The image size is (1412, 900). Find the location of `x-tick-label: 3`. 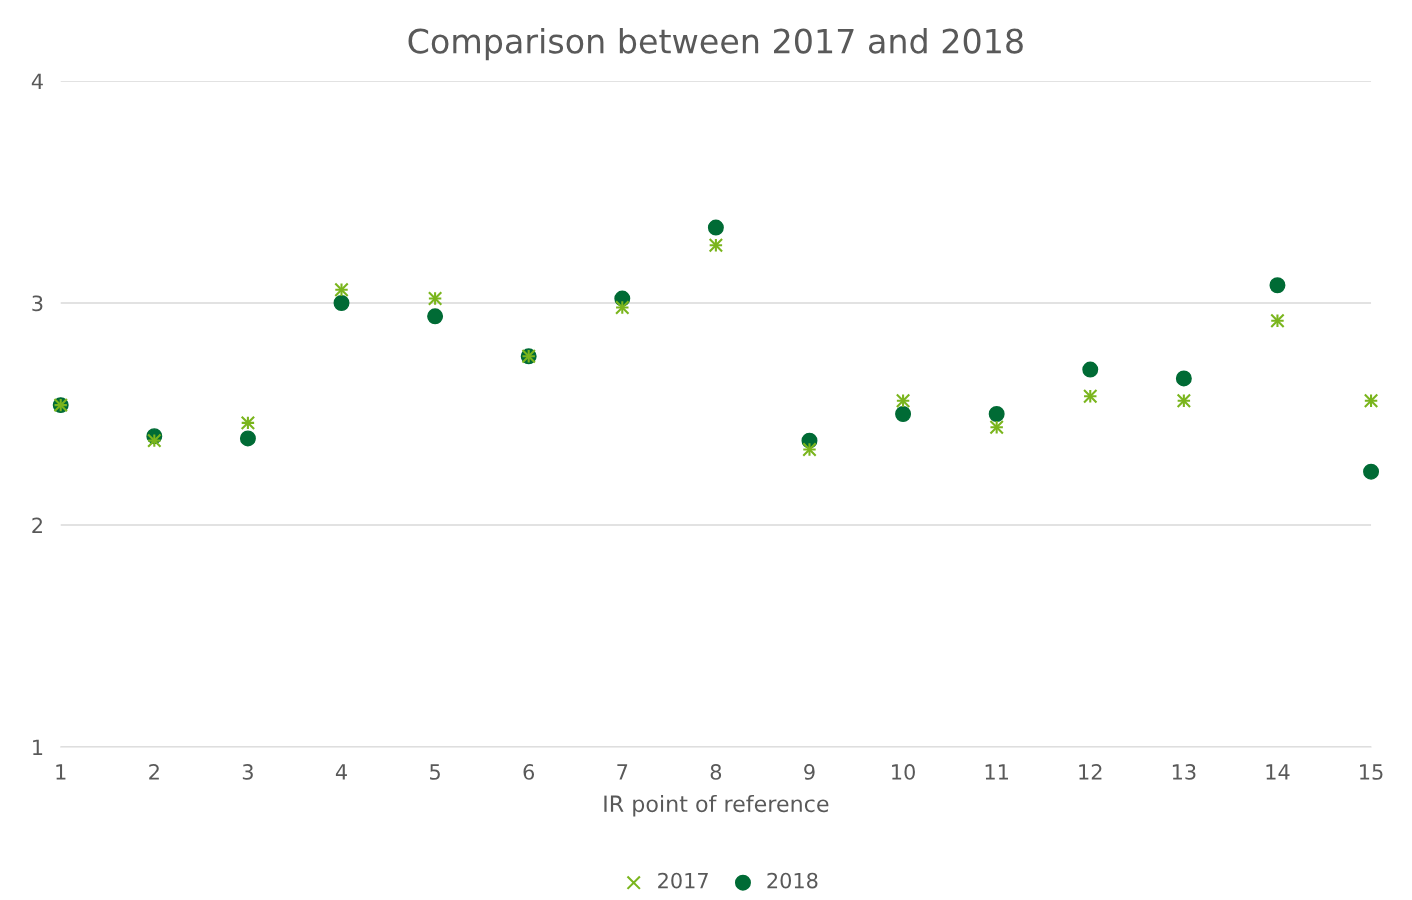

x-tick-label: 3 is located at coordinates (247, 772).